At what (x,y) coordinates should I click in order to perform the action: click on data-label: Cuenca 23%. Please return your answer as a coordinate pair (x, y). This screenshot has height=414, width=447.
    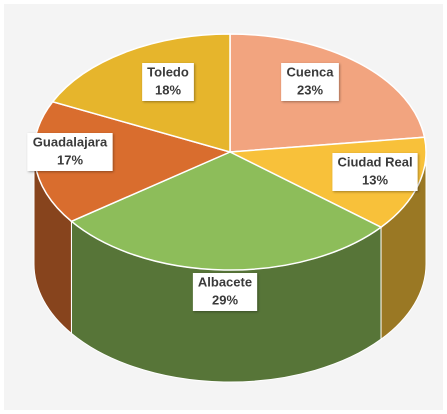
    Looking at the image, I should click on (310, 82).